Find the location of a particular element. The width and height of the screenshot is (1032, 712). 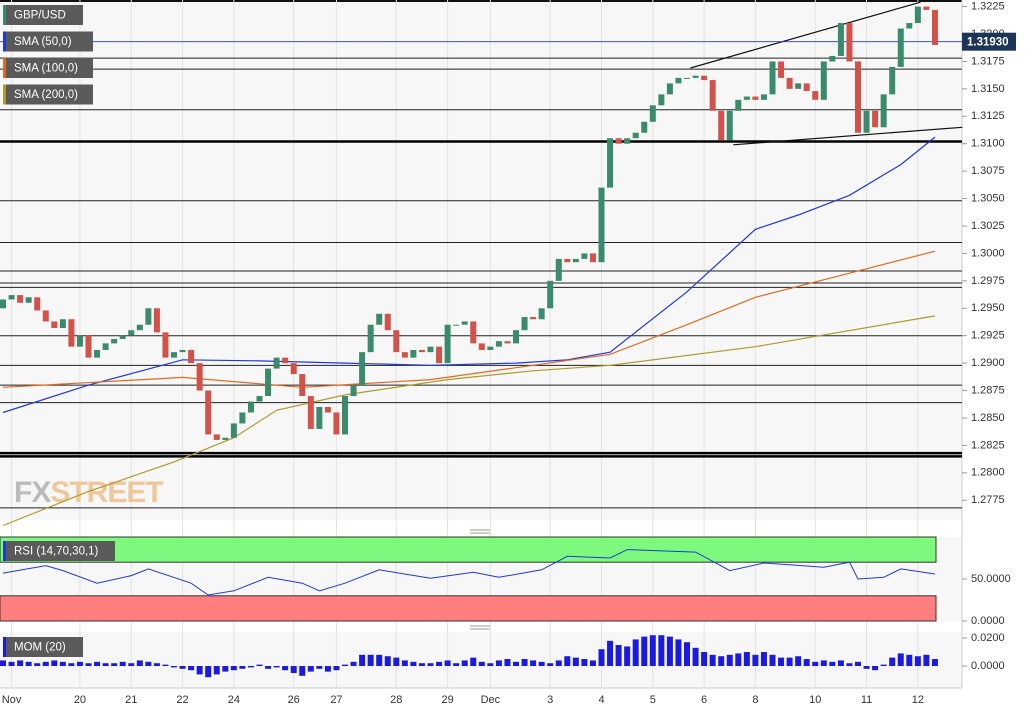

y-tick-label: 1.2825 is located at coordinates (988, 445).